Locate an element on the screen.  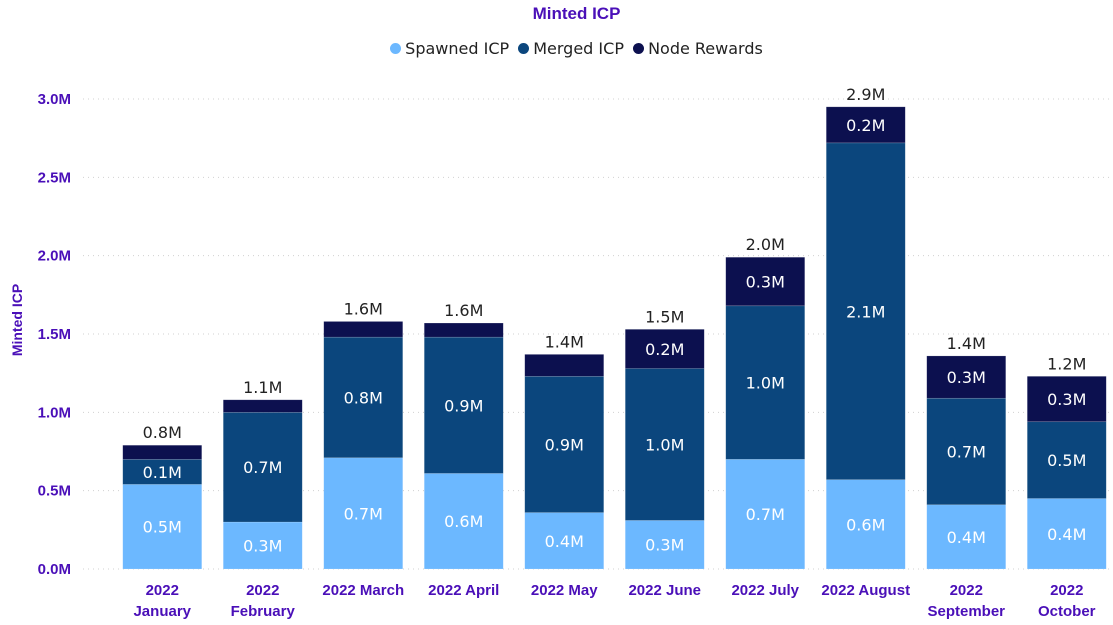
total-label: 1.5M is located at coordinates (664, 316).